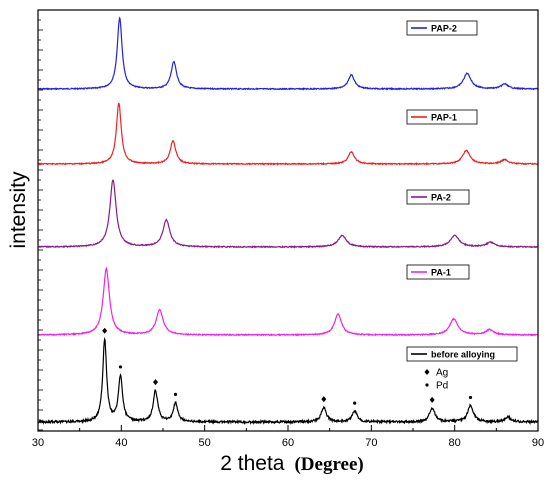  Describe the element at coordinates (441, 198) in the screenshot. I see `legend-label: PA-2` at that location.